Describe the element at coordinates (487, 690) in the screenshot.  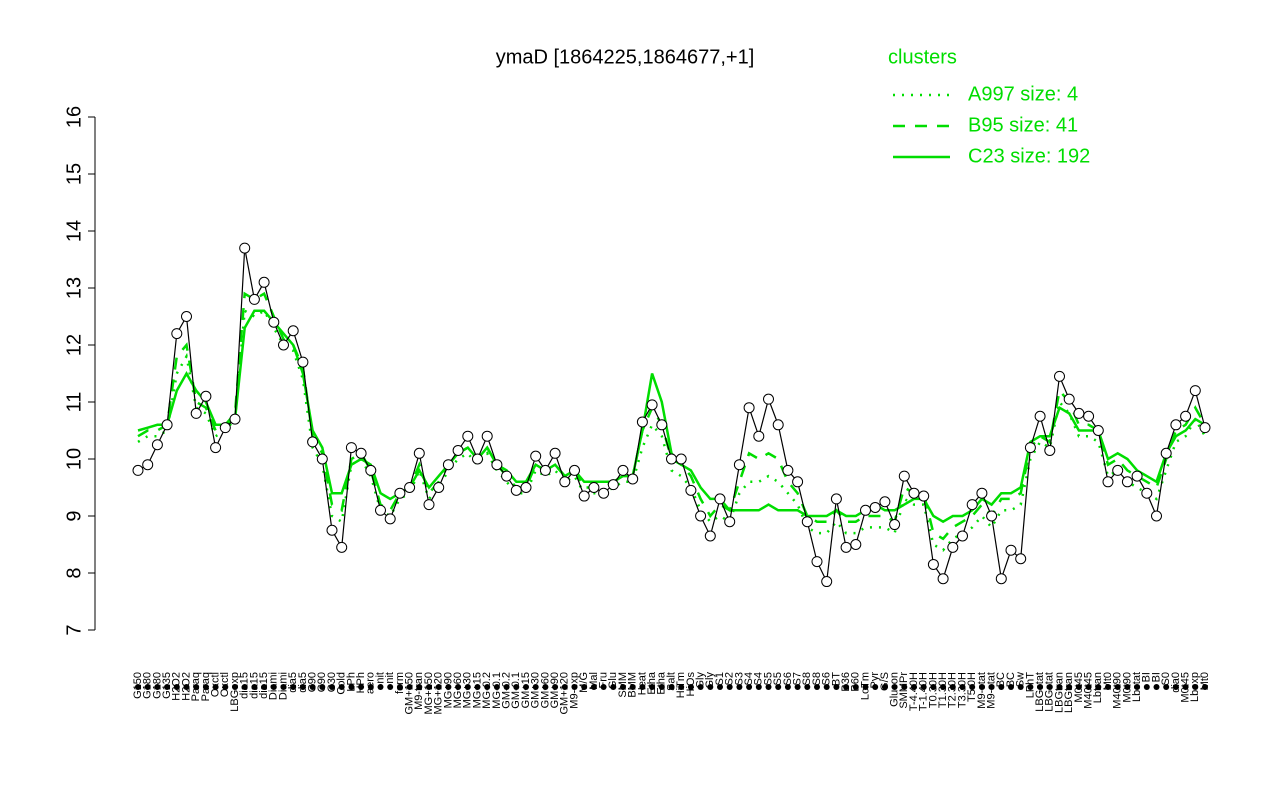
I see `x-tick-label: MG-0.2` at that location.